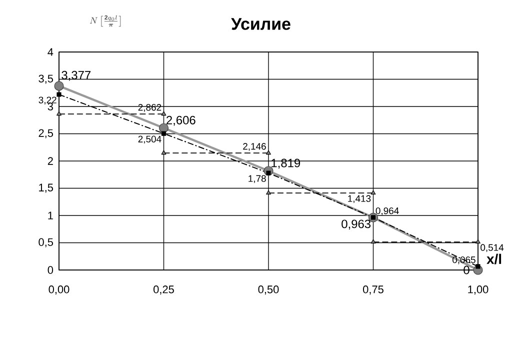  I want to click on x-tick-label: 0,50, so click(268, 290).